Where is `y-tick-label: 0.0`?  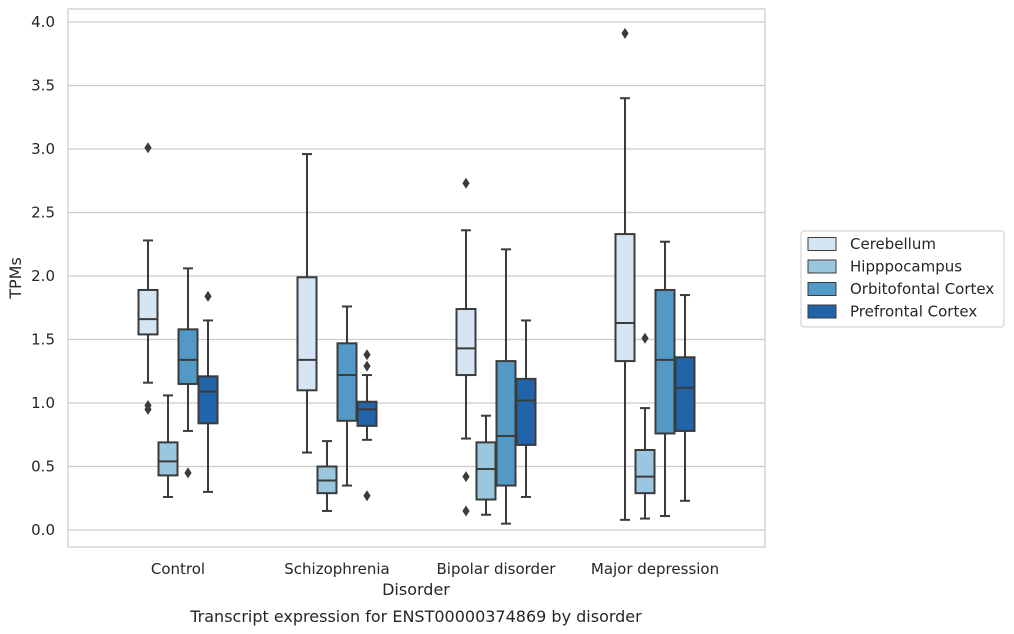 y-tick-label: 0.0 is located at coordinates (43, 530).